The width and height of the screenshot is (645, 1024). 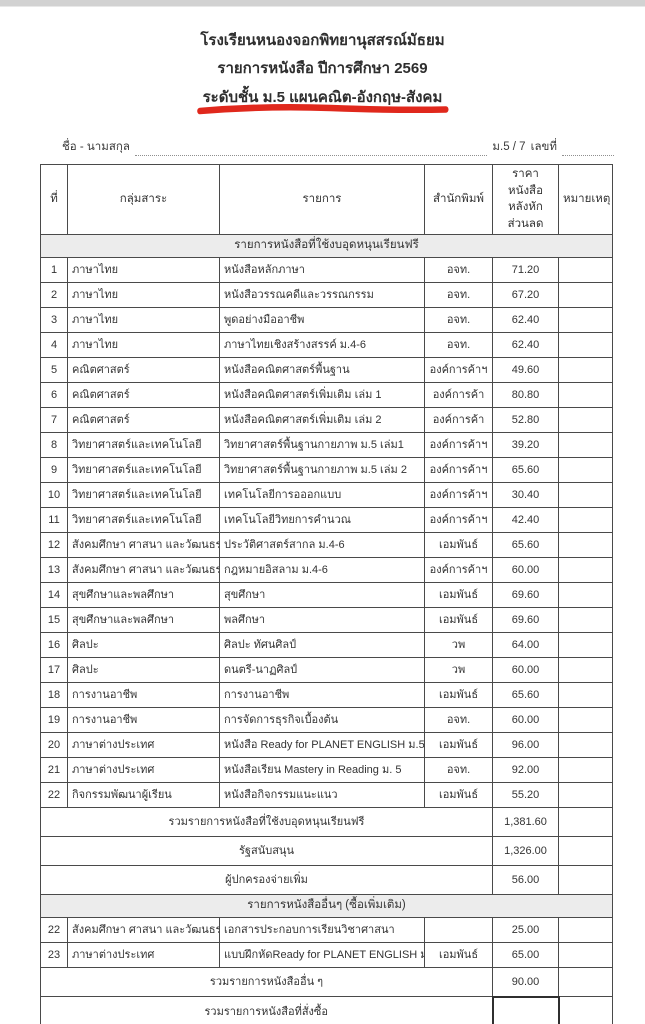 I want to click on cell-item: หนังสือคณิตศาสตร์เพิ่มเติม เล่ม 2, so click(x=322, y=419).